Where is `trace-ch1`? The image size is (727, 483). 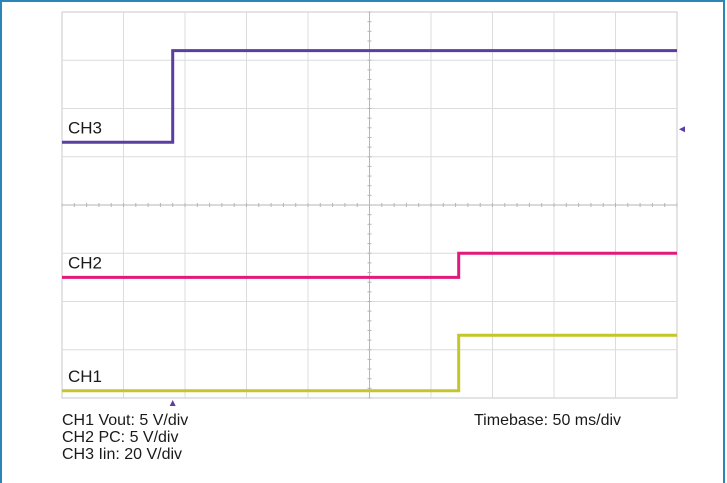
trace-ch1 is located at coordinates (369, 363).